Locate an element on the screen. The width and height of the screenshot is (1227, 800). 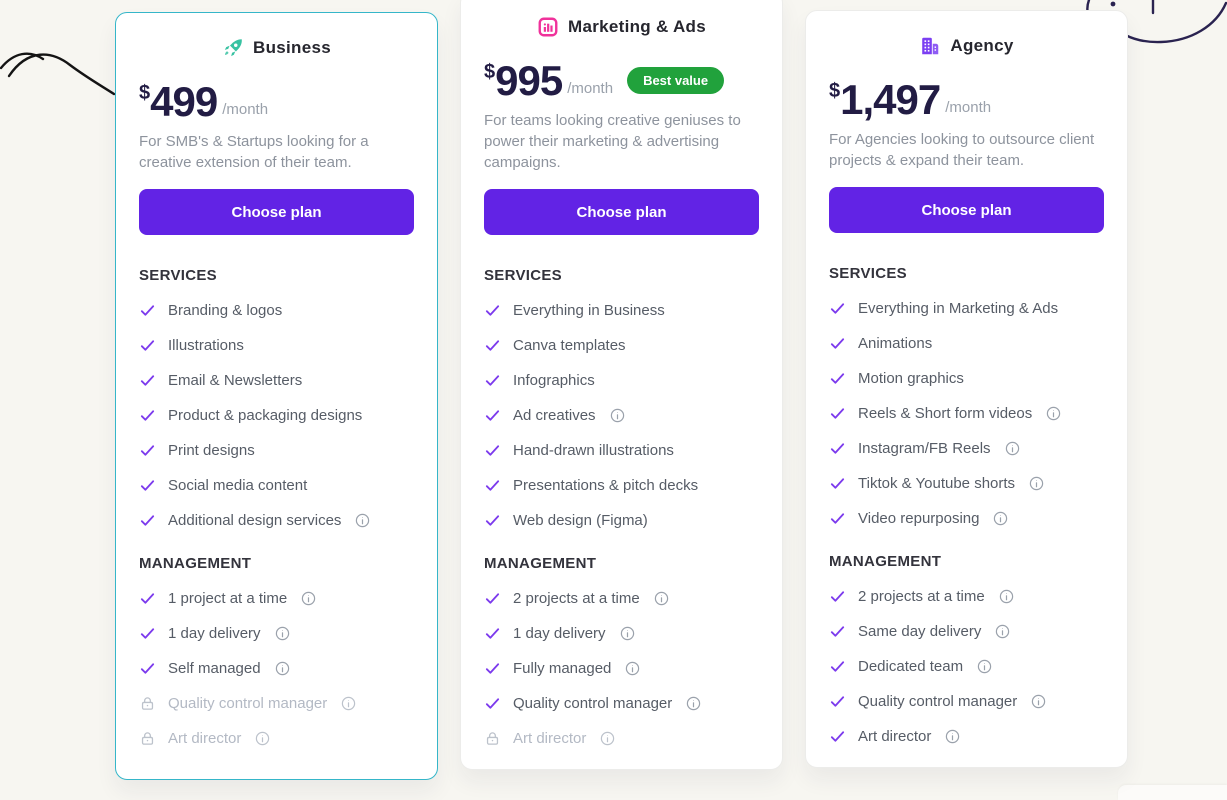
feature-row: Instagram/FB Reels is located at coordinates (966, 448).